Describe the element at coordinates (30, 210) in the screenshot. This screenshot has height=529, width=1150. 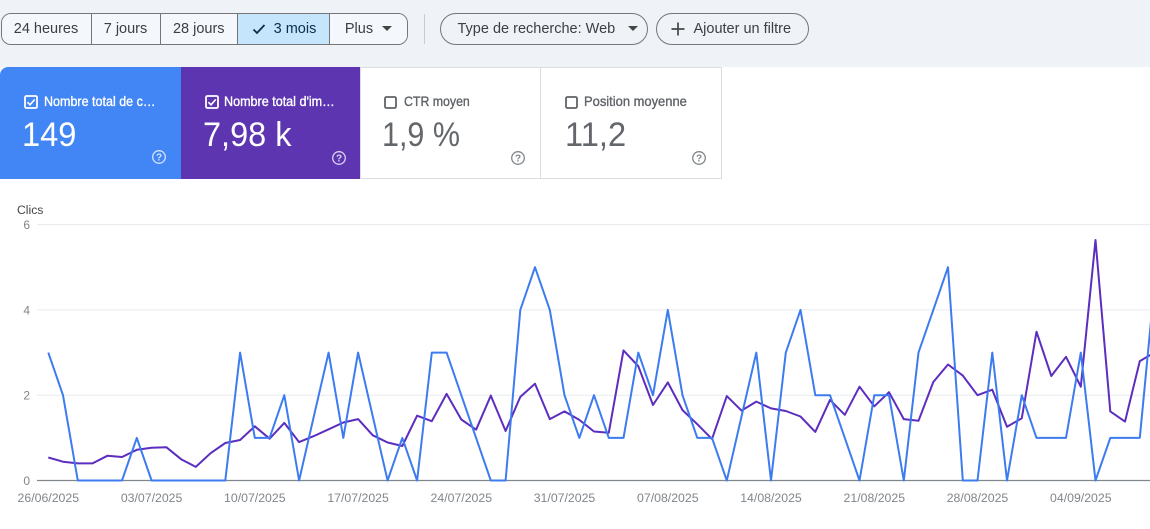
I see `svg-text: Clics` at that location.